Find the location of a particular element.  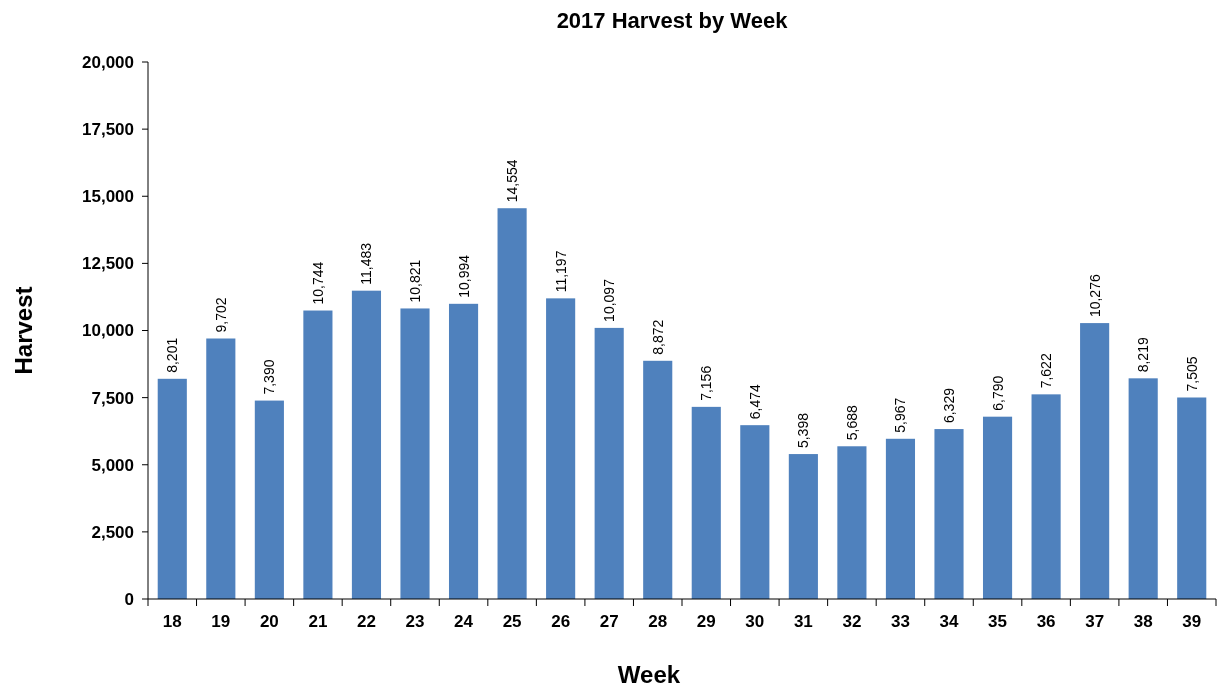

data-label: 6,474 is located at coordinates (754, 401).